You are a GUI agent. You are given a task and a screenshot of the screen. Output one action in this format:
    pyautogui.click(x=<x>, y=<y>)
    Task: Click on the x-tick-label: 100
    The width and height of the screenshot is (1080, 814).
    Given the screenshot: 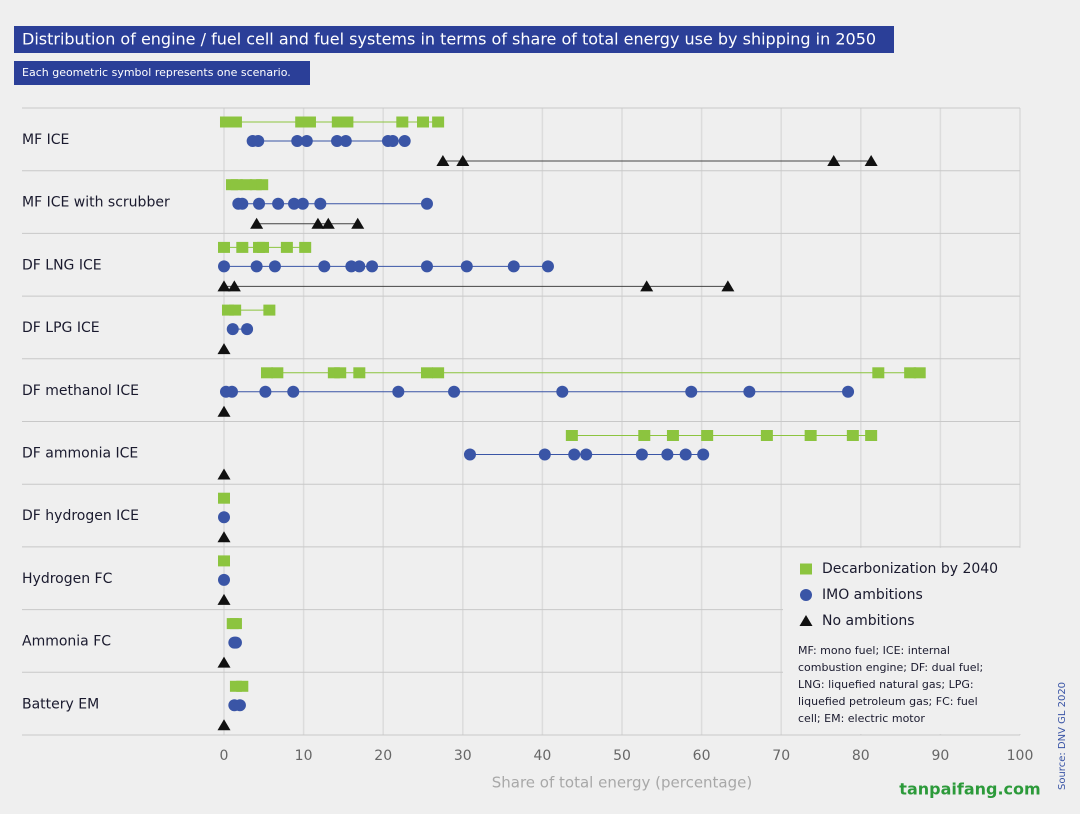 What is the action you would take?
    pyautogui.click(x=1020, y=756)
    